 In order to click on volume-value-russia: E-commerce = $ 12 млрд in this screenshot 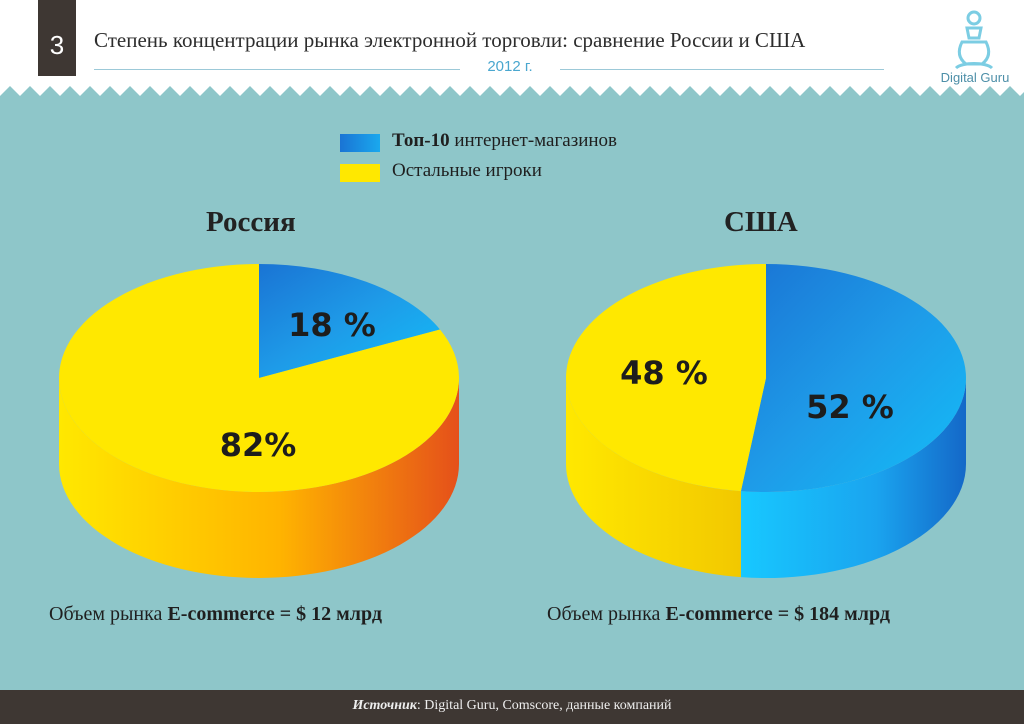, I will do `click(274, 614)`.